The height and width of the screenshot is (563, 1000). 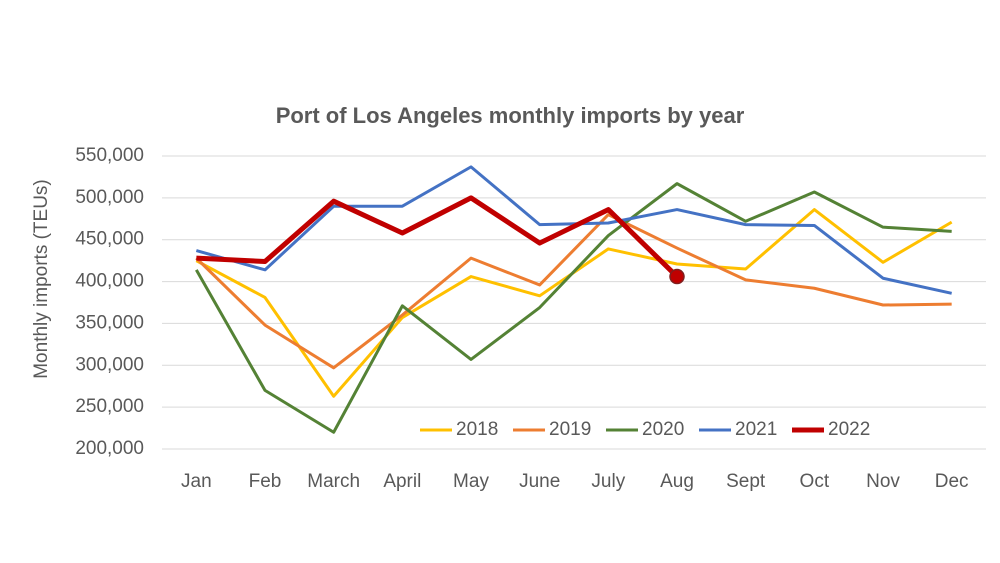 What do you see at coordinates (849, 429) in the screenshot?
I see `legend-label: 2022` at bounding box center [849, 429].